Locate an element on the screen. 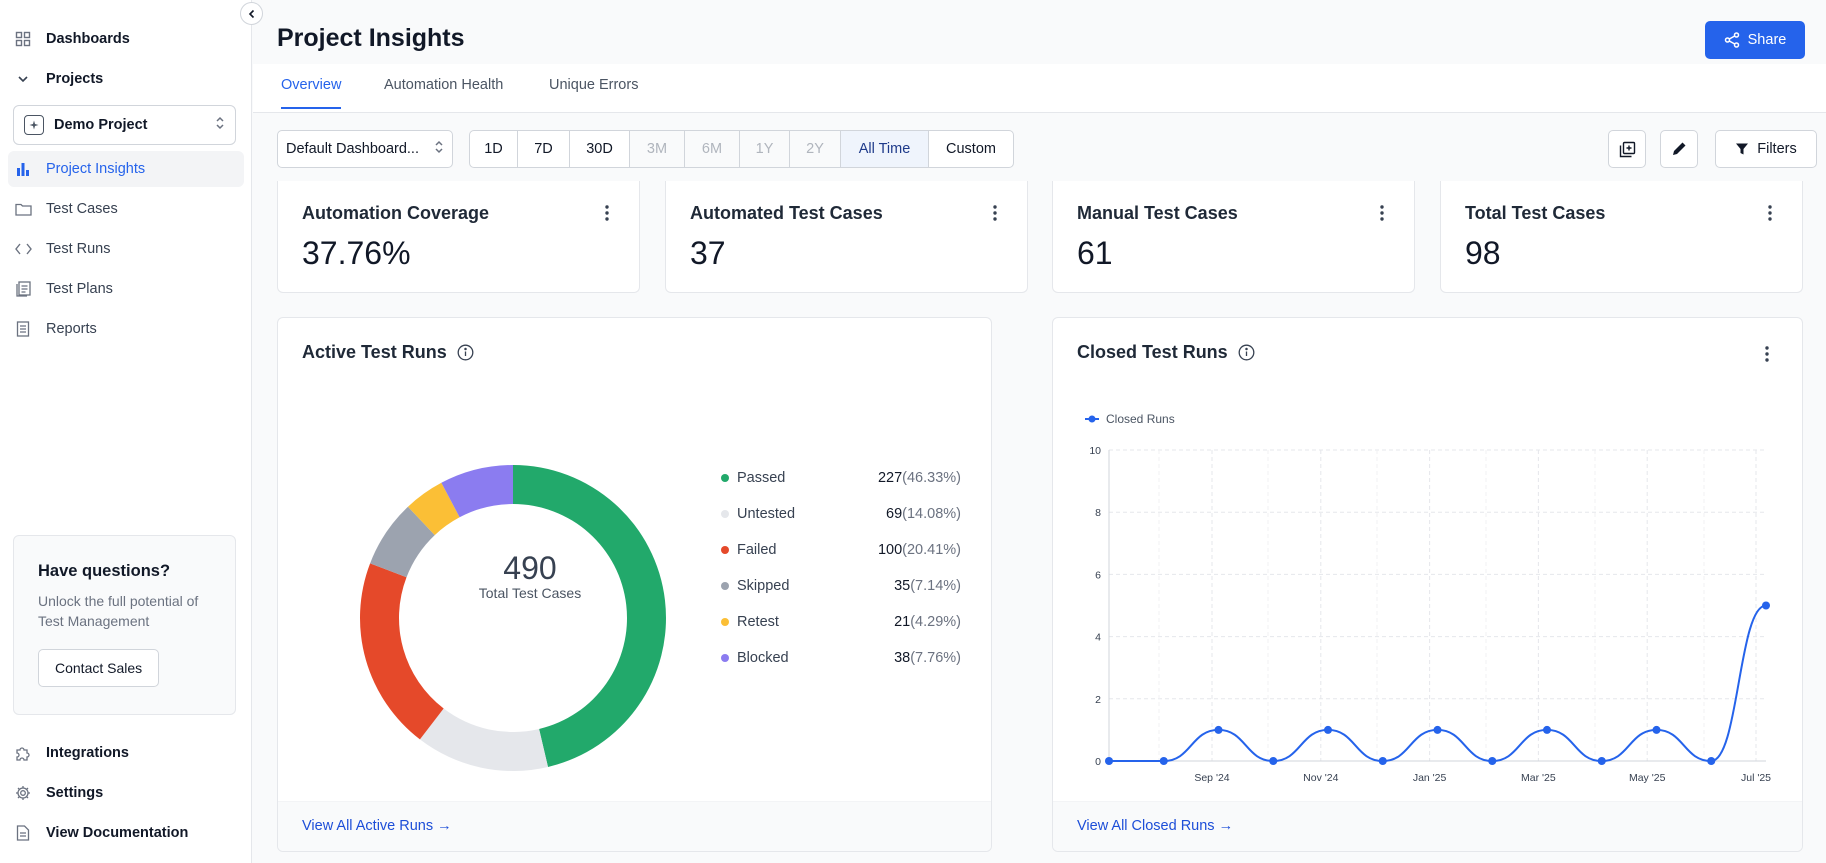  legend-item-passed: Passed 227(46.33%) is located at coordinates (856, 478).